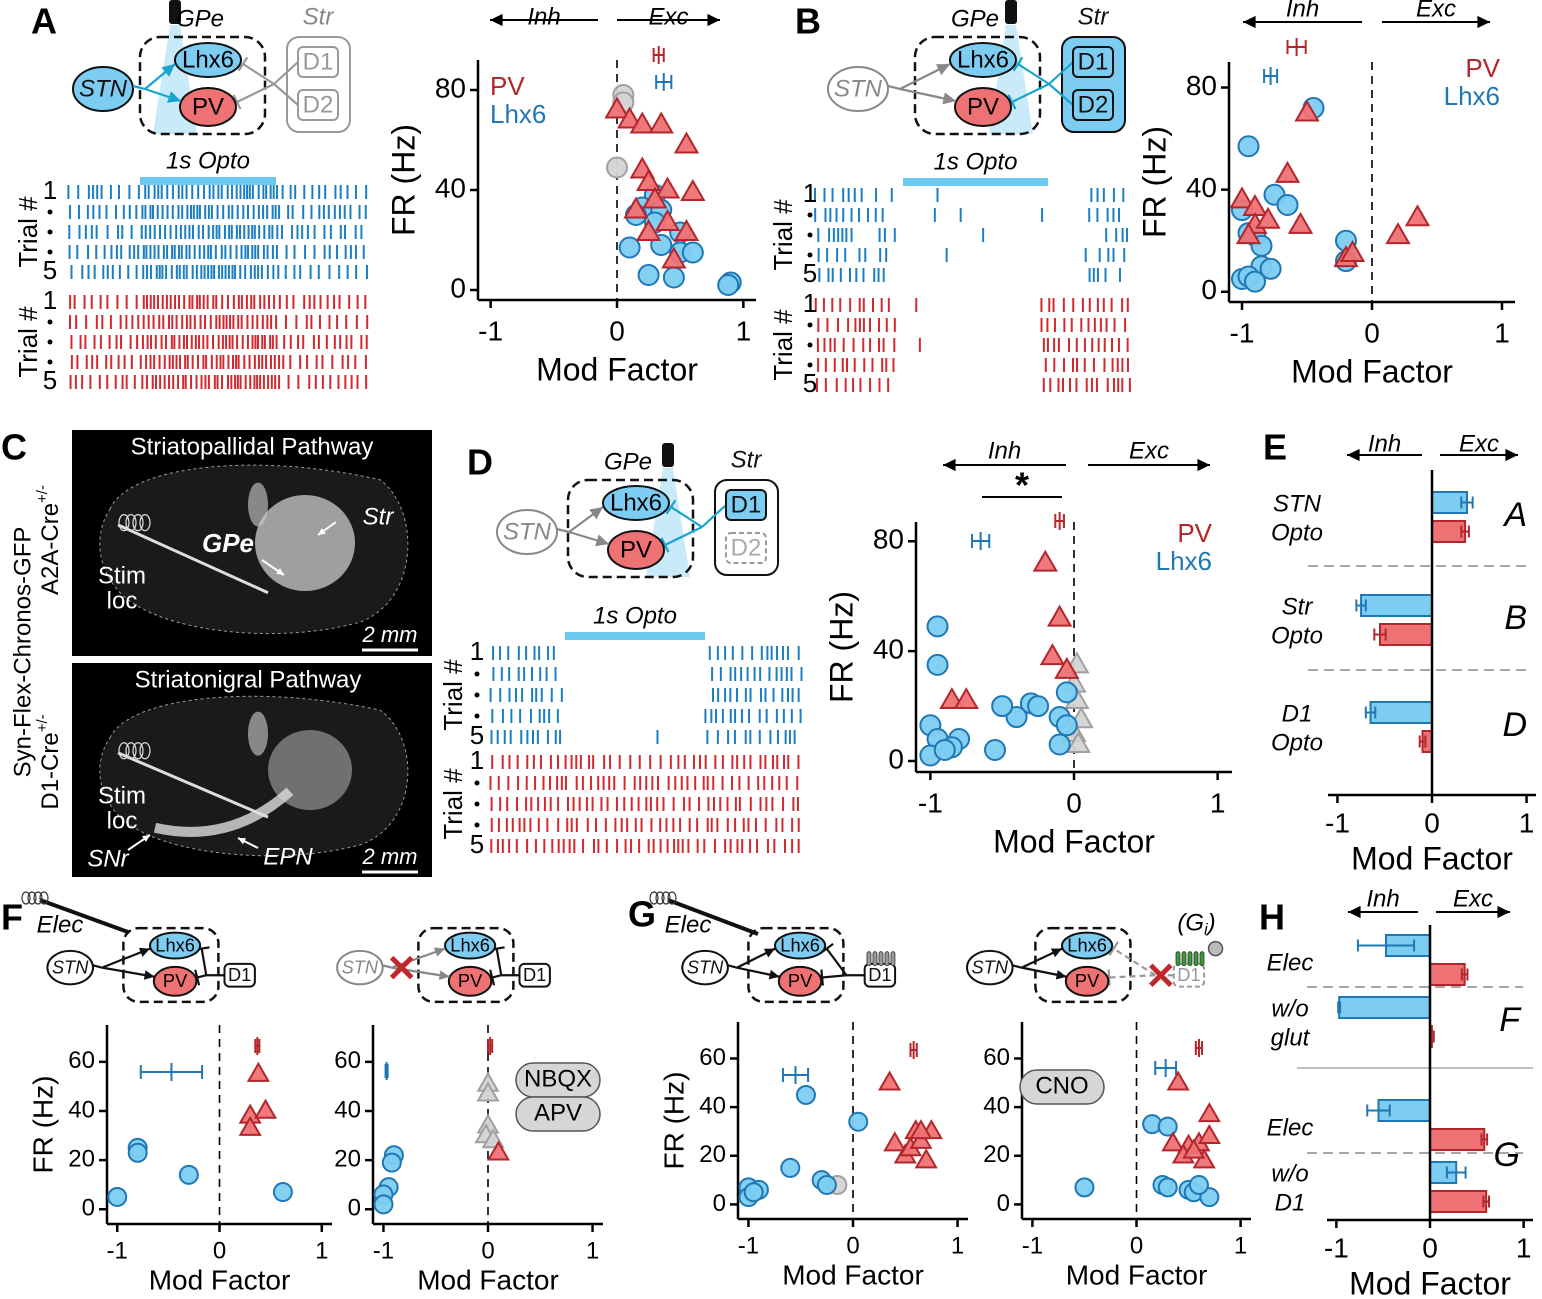  What do you see at coordinates (1384, 443) in the screenshot?
I see `annotation: Inh` at bounding box center [1384, 443].